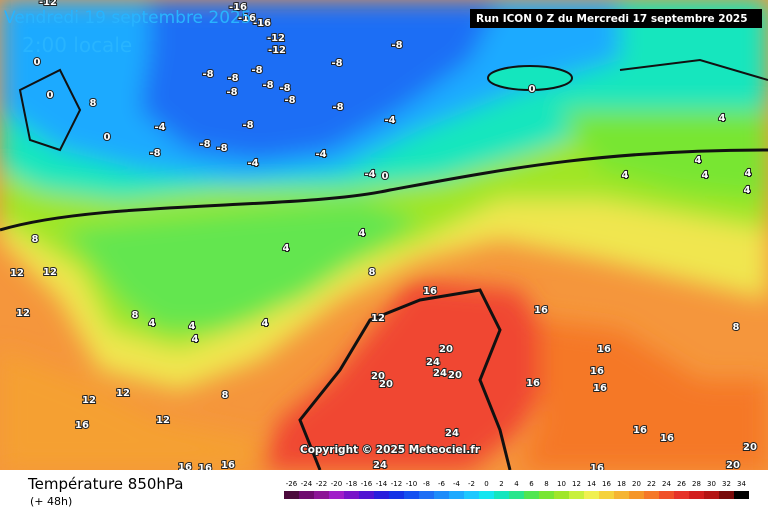 This screenshot has height=516, width=768. Describe the element at coordinates (576, 484) in the screenshot. I see `scale-label: 12` at that location.